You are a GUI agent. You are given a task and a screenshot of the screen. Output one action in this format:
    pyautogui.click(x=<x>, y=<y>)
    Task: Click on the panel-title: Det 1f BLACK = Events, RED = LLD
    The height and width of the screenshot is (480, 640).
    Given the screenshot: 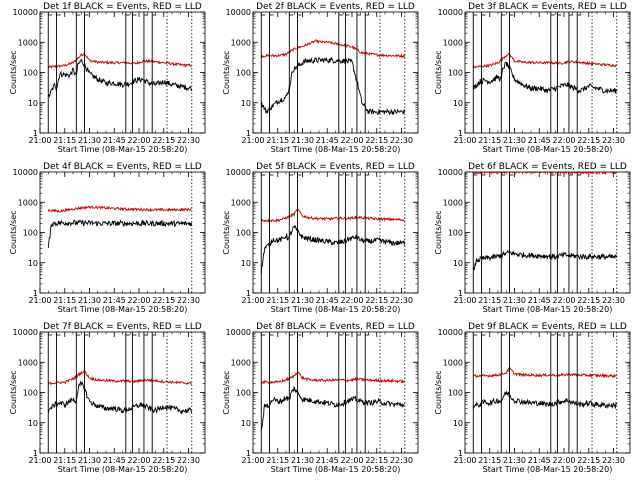 What is the action you would take?
    pyautogui.click(x=122, y=7)
    